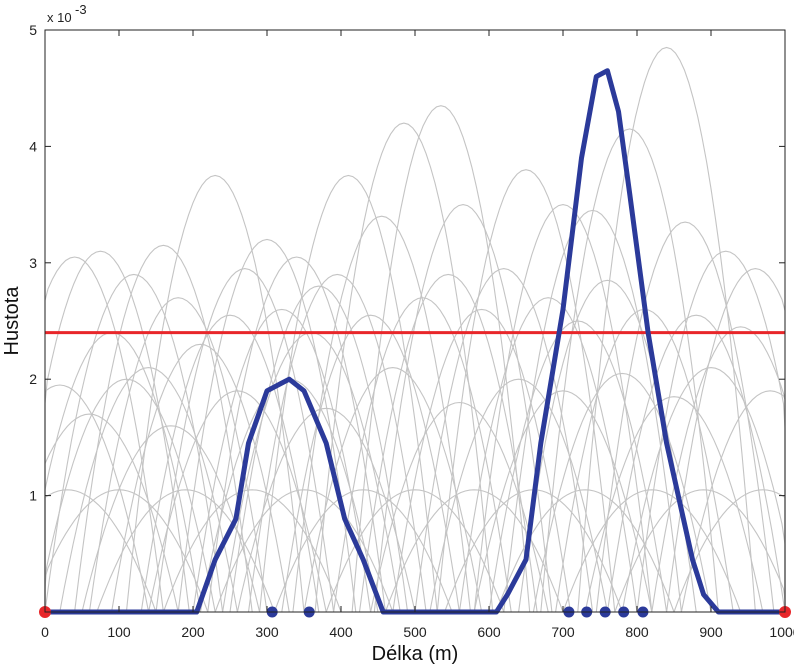 This screenshot has height=666, width=794. I want to click on x-tick-label-8: 800, so click(637, 632).